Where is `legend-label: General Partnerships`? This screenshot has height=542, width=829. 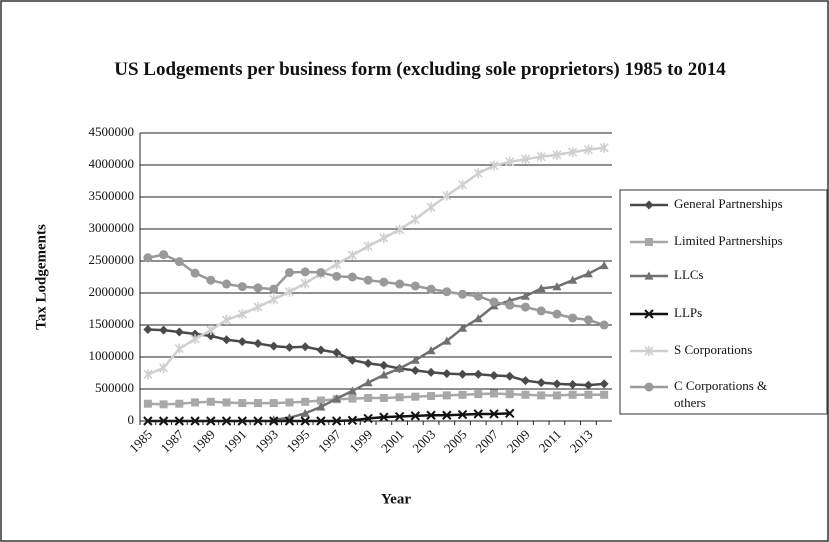 legend-label: General Partnerships is located at coordinates (728, 203).